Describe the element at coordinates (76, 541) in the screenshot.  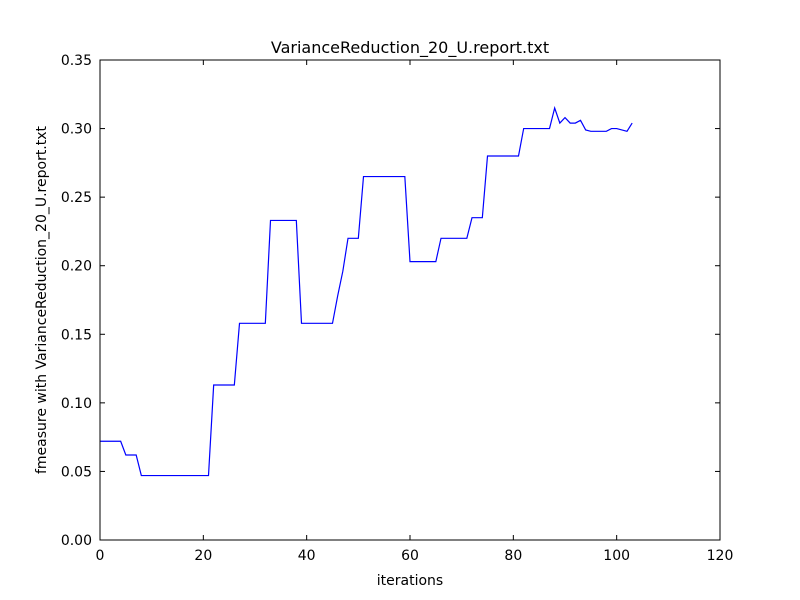
I see `y-tick-label: 0.00` at that location.